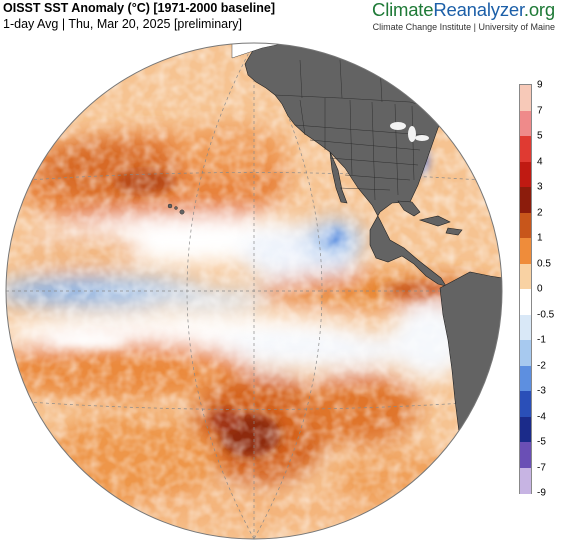  I want to click on colorbar-tick-label: -5, so click(541, 442).